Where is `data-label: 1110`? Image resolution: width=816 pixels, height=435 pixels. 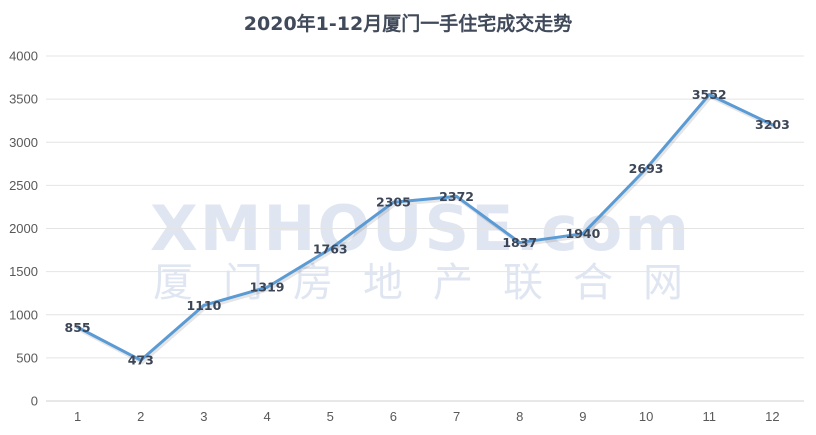 data-label: 1110 is located at coordinates (204, 305).